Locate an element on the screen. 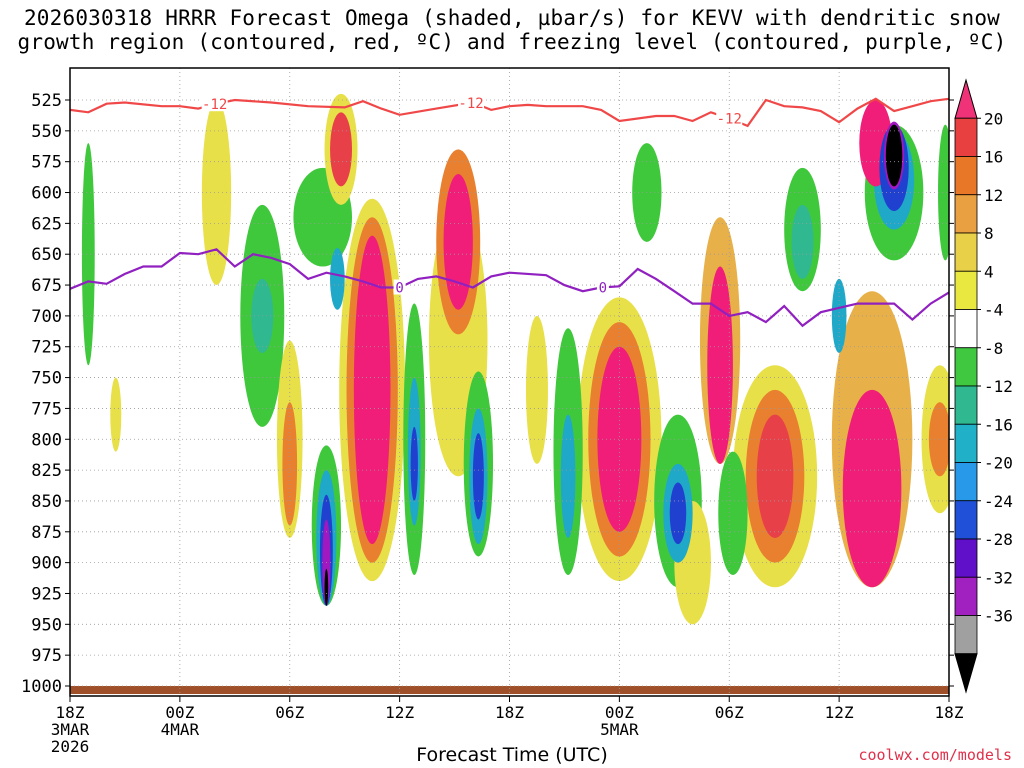 This screenshot has width=1024, height=768. dgz-contour-label-1: -12 is located at coordinates (470, 104).